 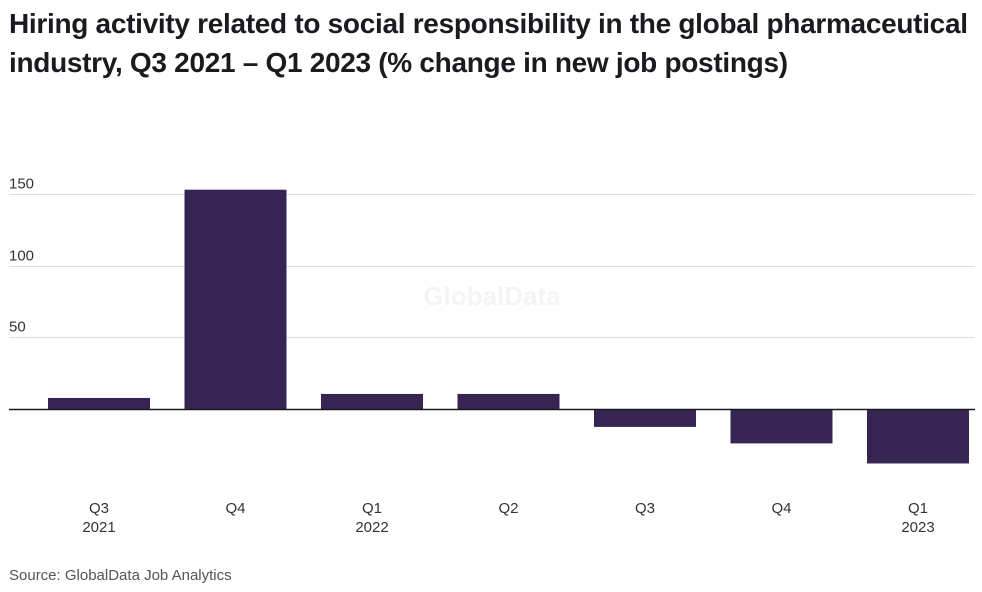 What do you see at coordinates (508, 508) in the screenshot?
I see `x-tick-label-quarter: Q2` at bounding box center [508, 508].